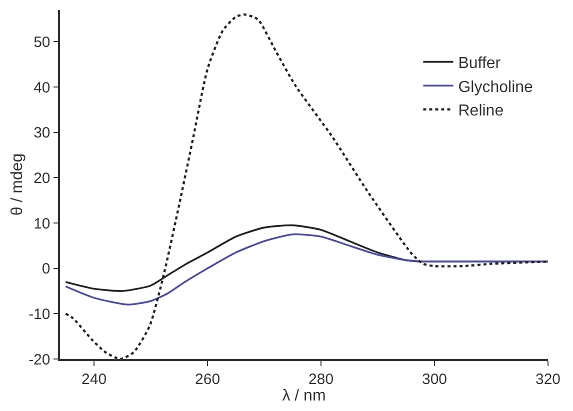 The width and height of the screenshot is (573, 411). I want to click on x-tick-label: 280, so click(321, 379).